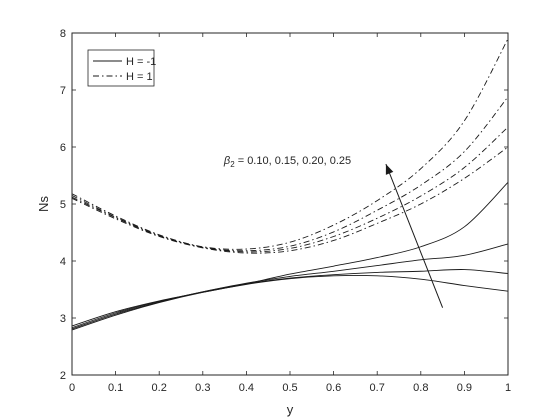 The height and width of the screenshot is (420, 560). What do you see at coordinates (63, 319) in the screenshot?
I see `y-tick-label-1: 3` at bounding box center [63, 319].